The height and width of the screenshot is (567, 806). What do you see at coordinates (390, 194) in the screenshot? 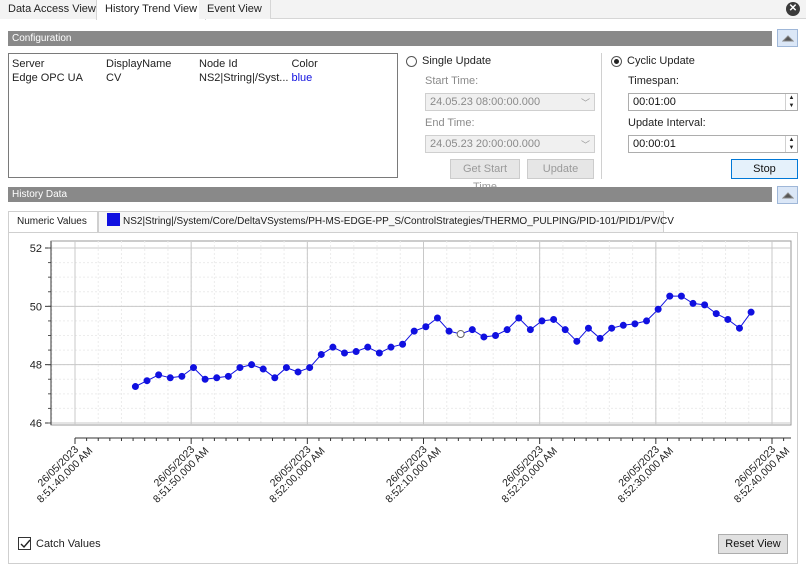
I see `history-data-header: History Data` at bounding box center [390, 194].